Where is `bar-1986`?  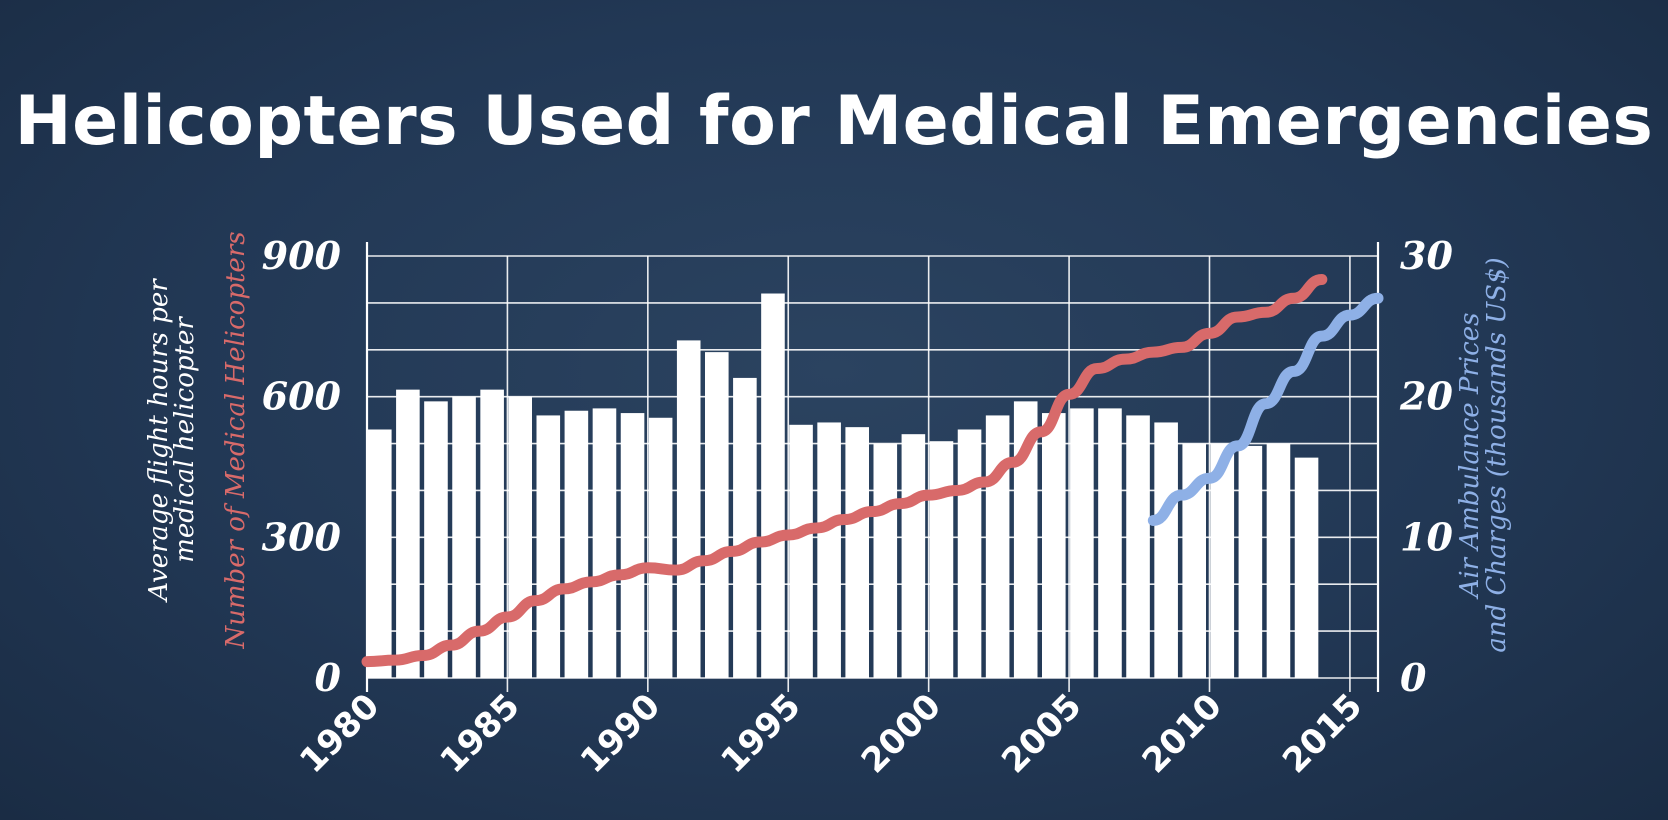
bar-1986 is located at coordinates (548, 546).